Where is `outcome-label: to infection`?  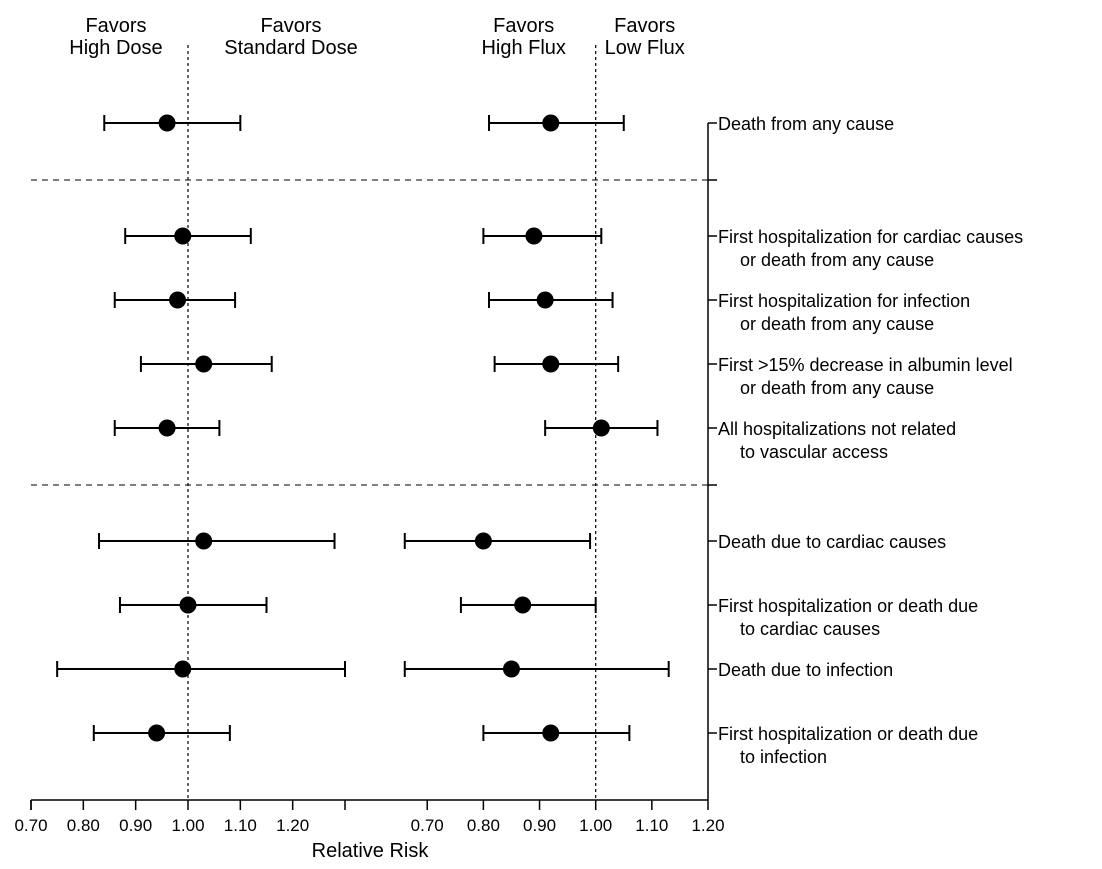
outcome-label: to infection is located at coordinates (783, 757).